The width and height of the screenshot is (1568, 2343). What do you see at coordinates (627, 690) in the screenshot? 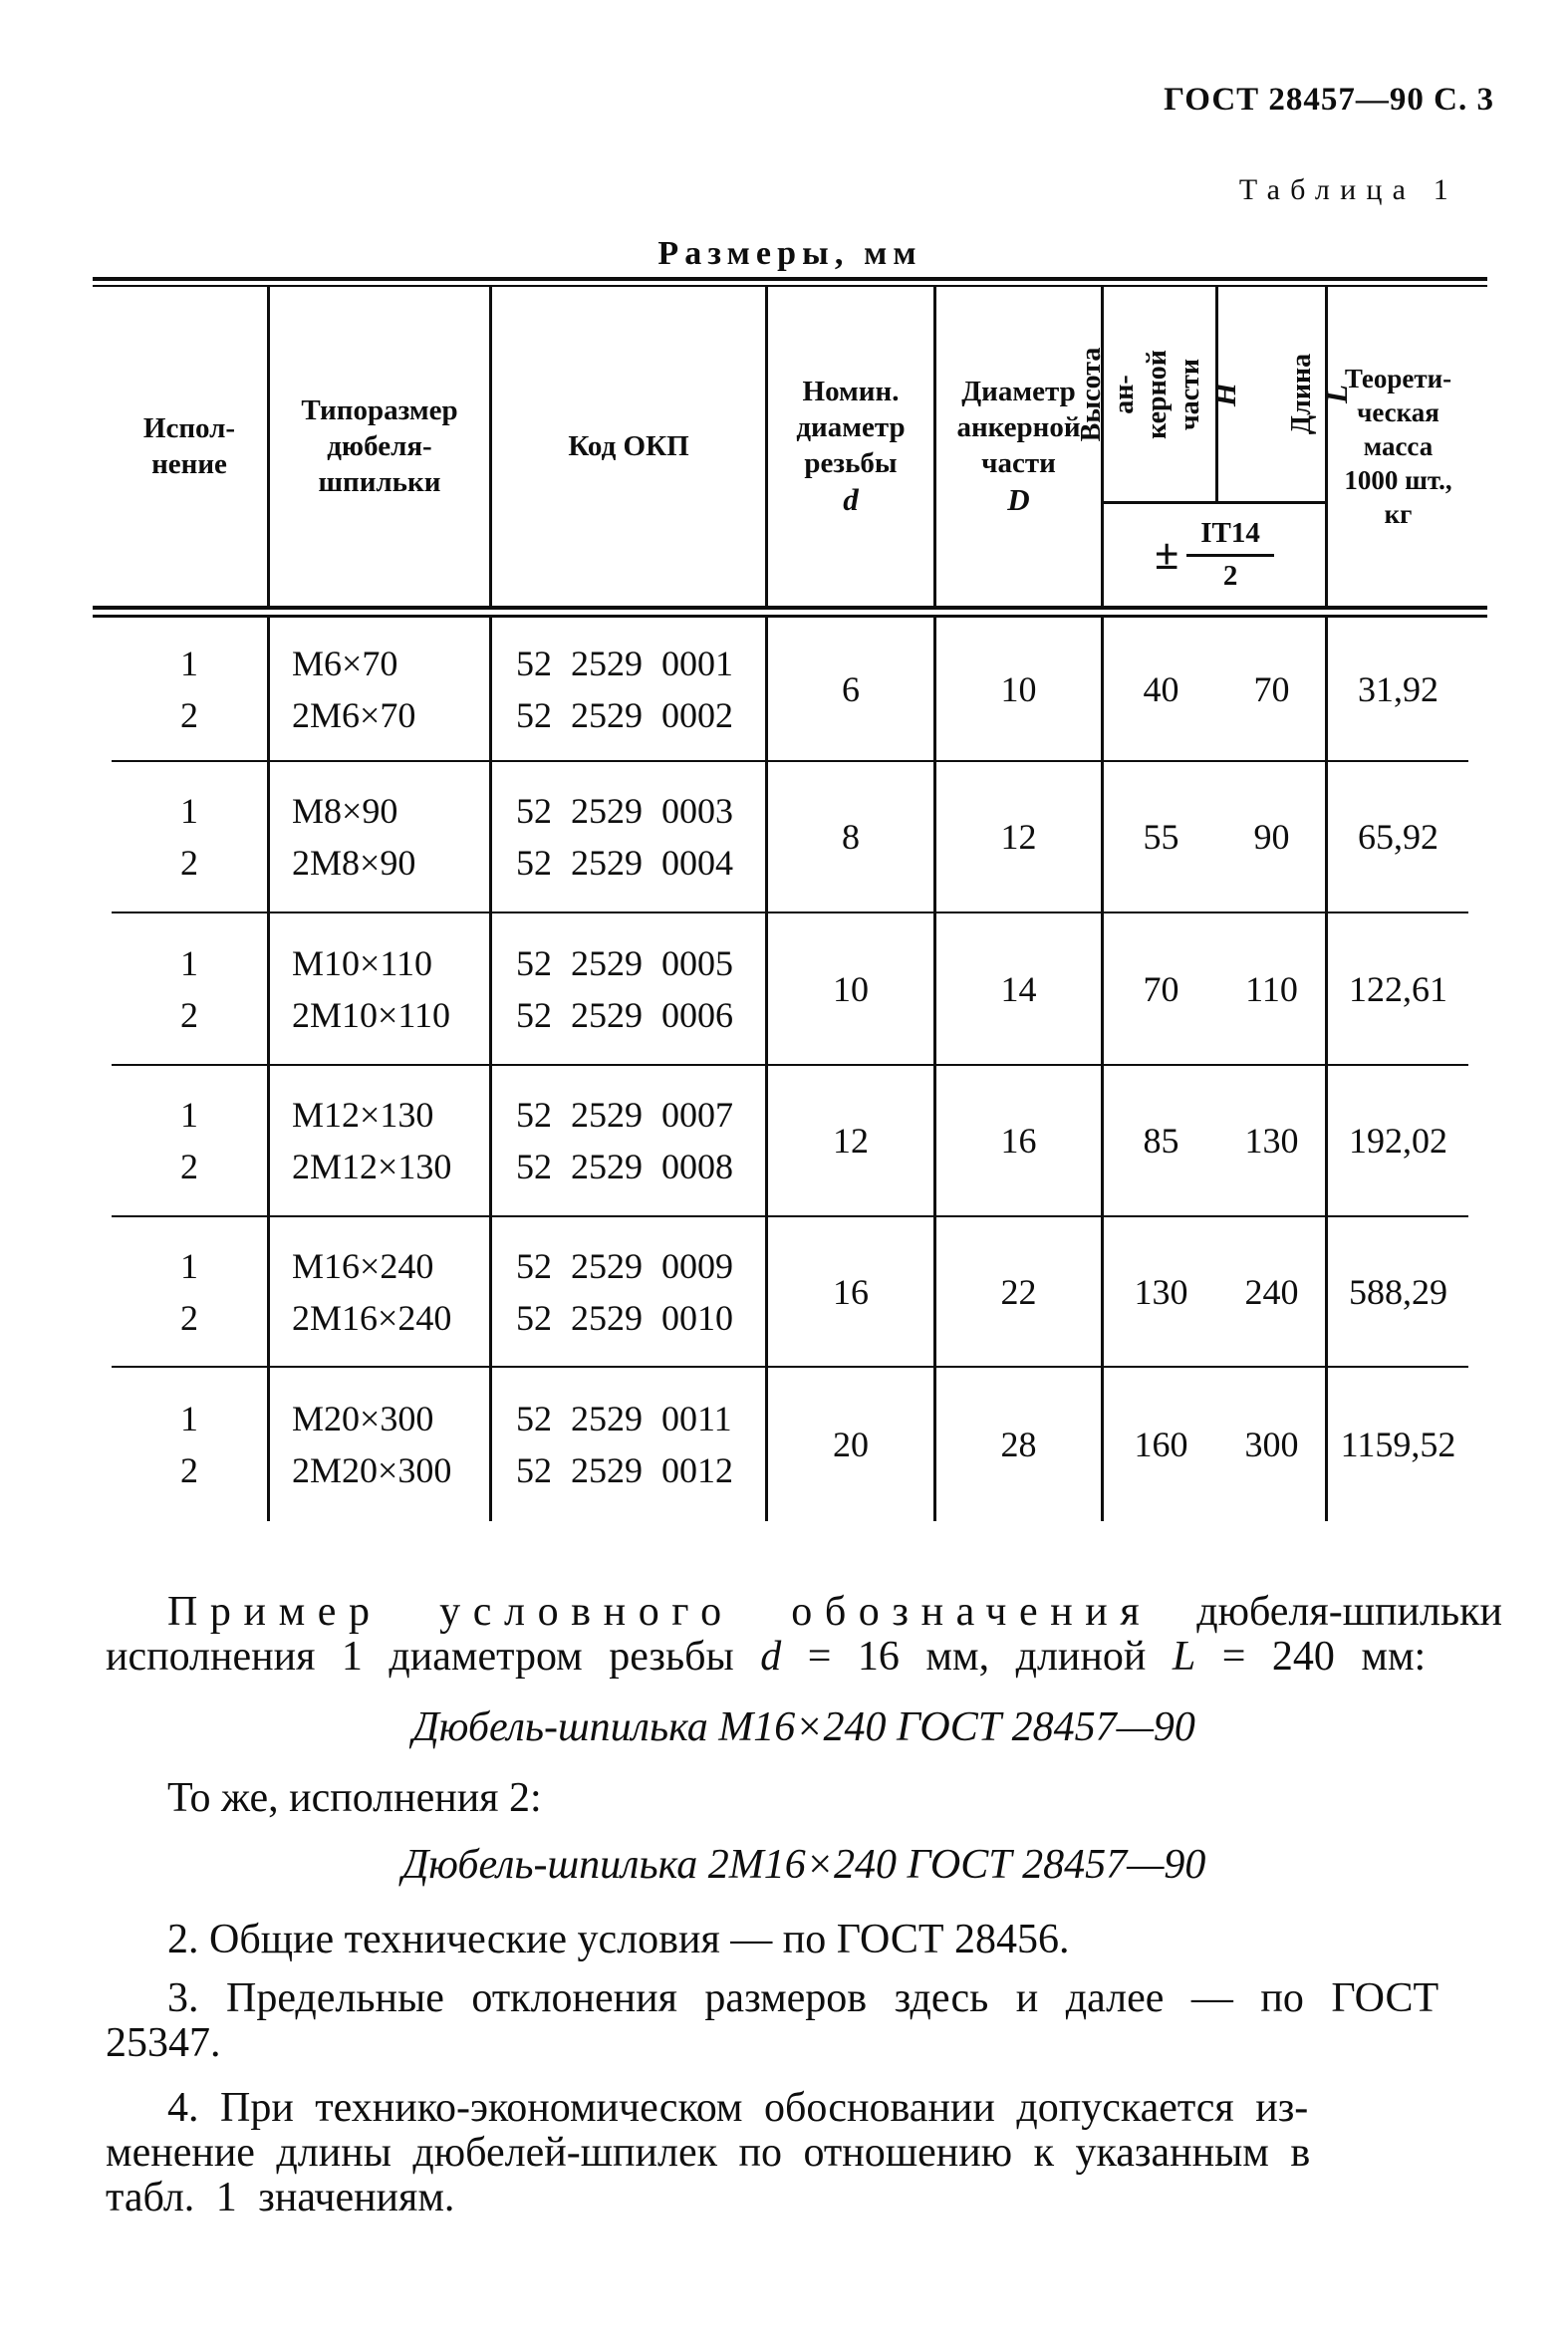
I see `cell-okp: 52 2529 0001 52 2529 0002` at bounding box center [627, 690].